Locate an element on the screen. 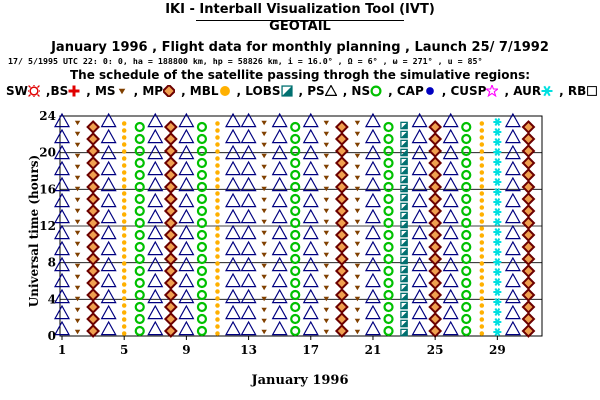  x-tick-label: 13 is located at coordinates (248, 350).